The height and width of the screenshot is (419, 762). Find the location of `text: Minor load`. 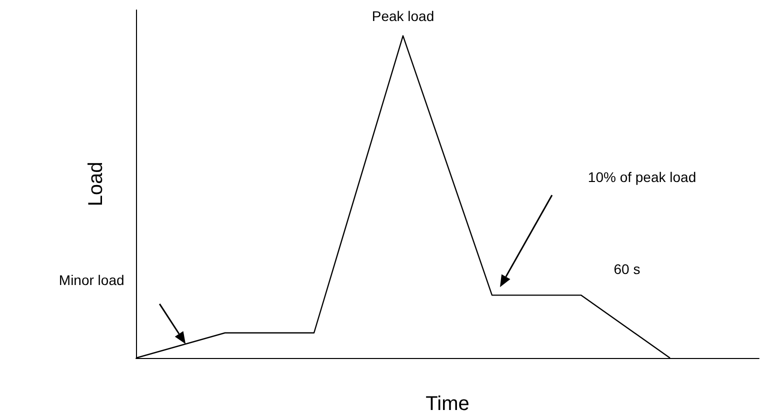

text: Minor load is located at coordinates (91, 280).